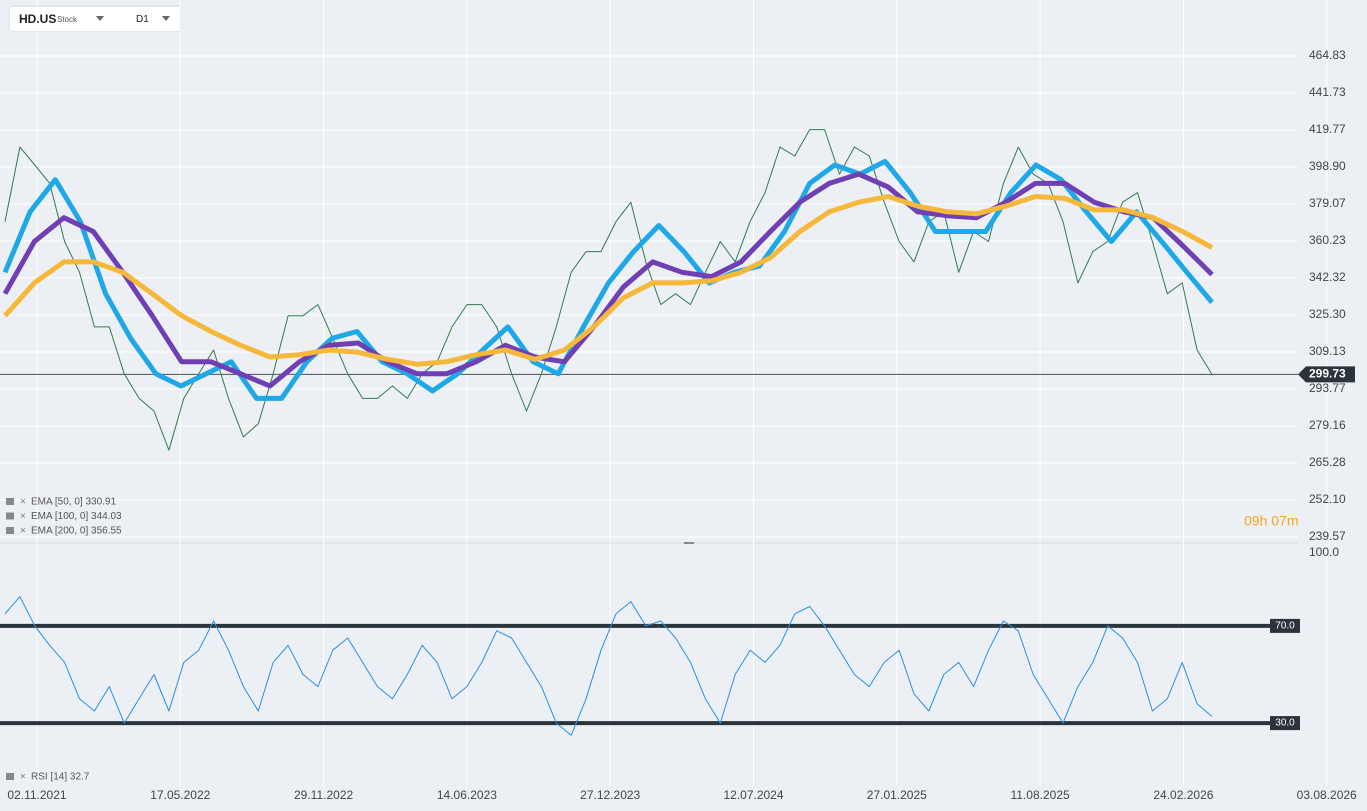  What do you see at coordinates (76, 531) in the screenshot?
I see `legend-entry: EMA [200, 0] 356.55` at bounding box center [76, 531].